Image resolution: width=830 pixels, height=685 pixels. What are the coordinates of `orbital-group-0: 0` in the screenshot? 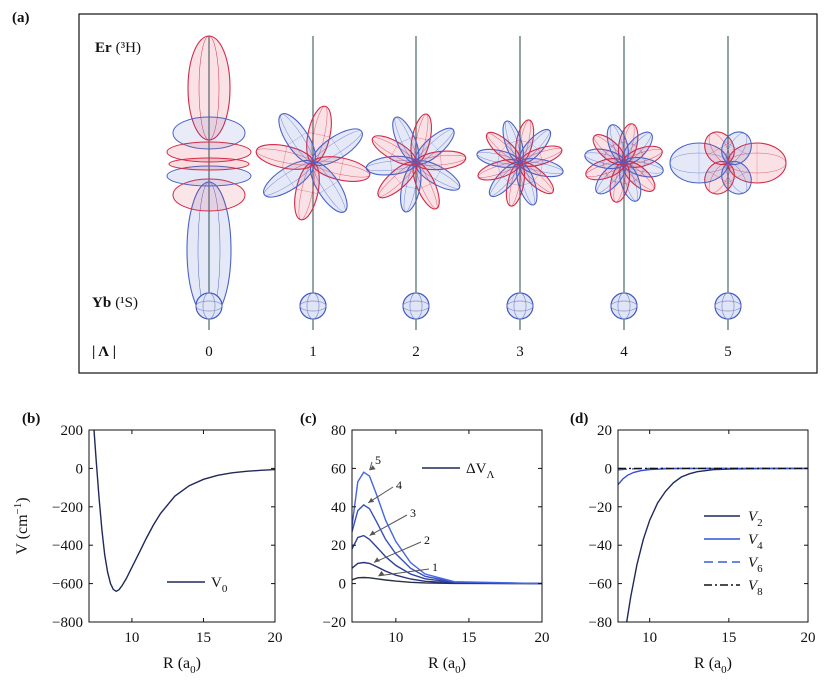 It's located at (209, 197).